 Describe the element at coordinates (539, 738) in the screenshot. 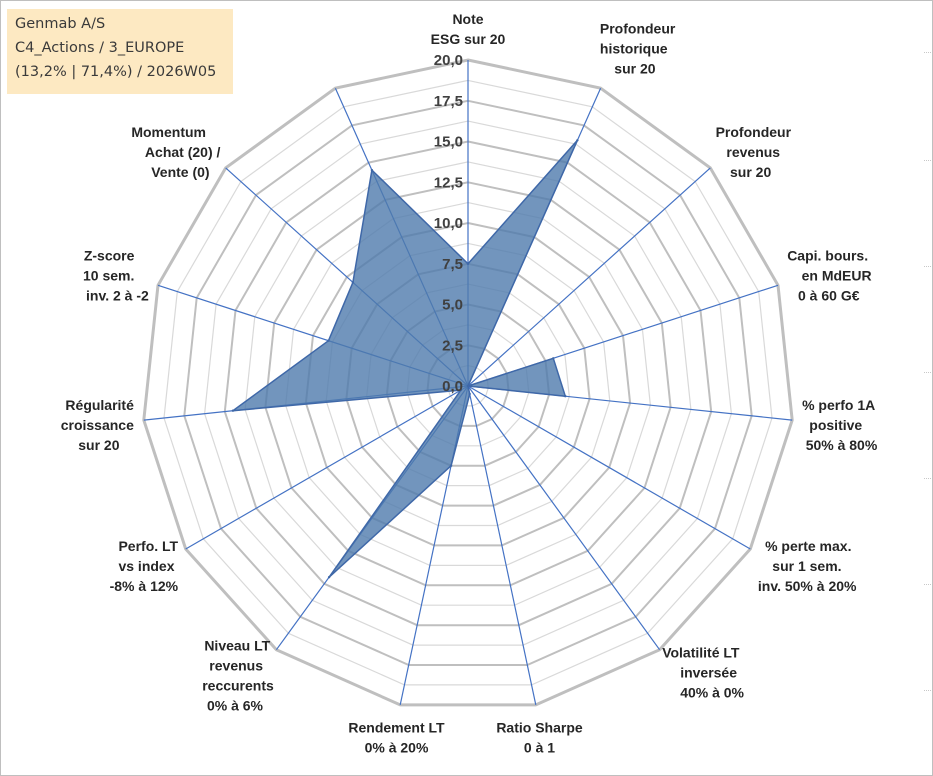

I see `axis-label: Ratio Sharpe 0 à 1` at that location.